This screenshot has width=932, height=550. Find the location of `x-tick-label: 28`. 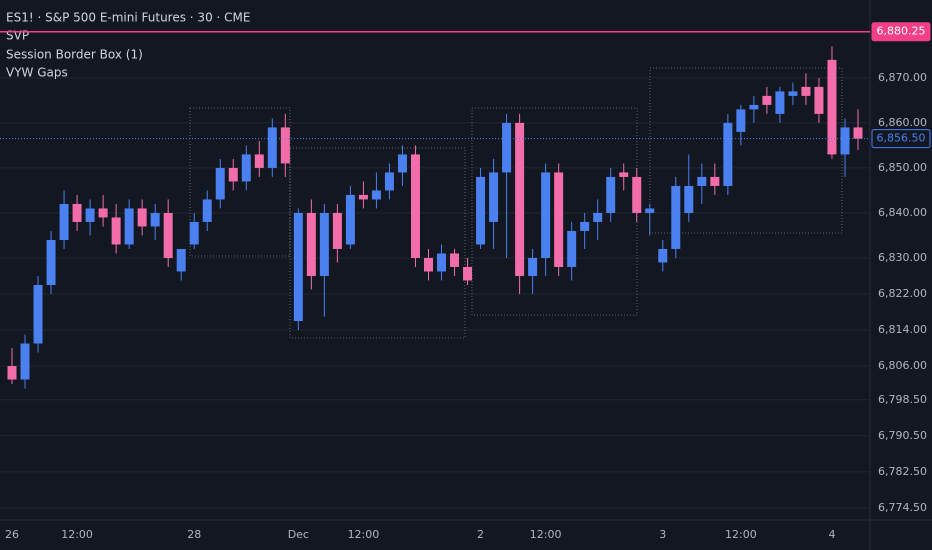

x-tick-label: 28 is located at coordinates (194, 534).